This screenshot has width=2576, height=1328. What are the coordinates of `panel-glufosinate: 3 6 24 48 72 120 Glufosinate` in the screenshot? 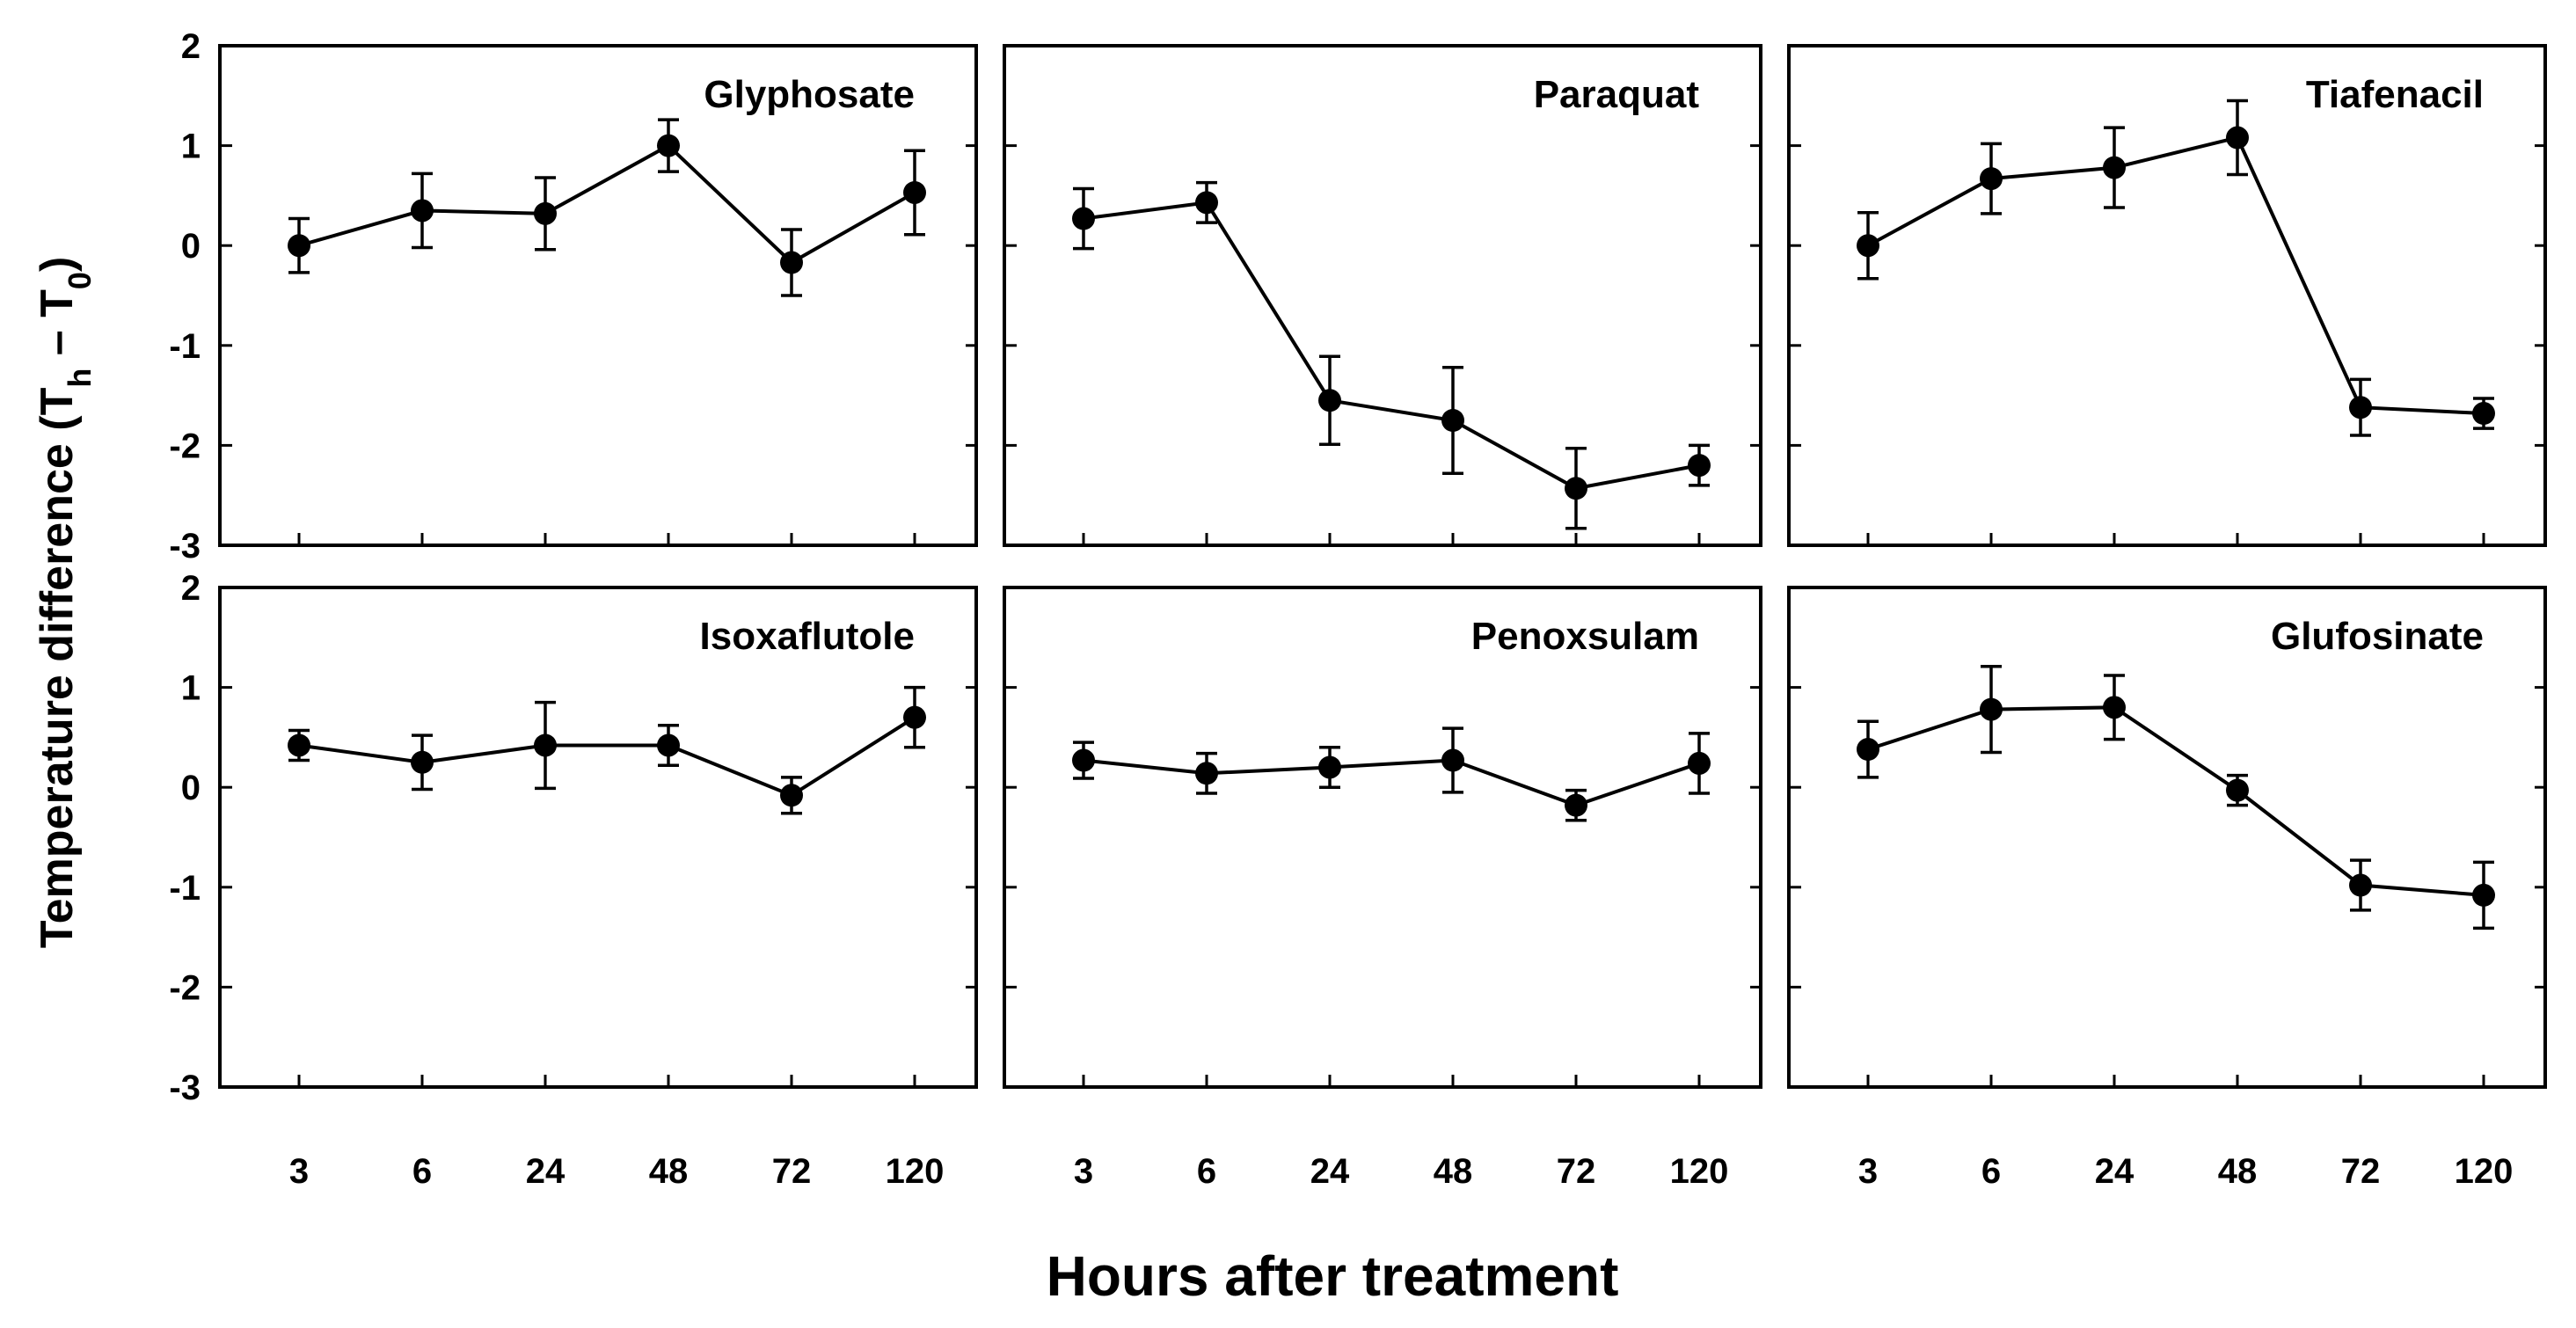 It's located at (2167, 888).